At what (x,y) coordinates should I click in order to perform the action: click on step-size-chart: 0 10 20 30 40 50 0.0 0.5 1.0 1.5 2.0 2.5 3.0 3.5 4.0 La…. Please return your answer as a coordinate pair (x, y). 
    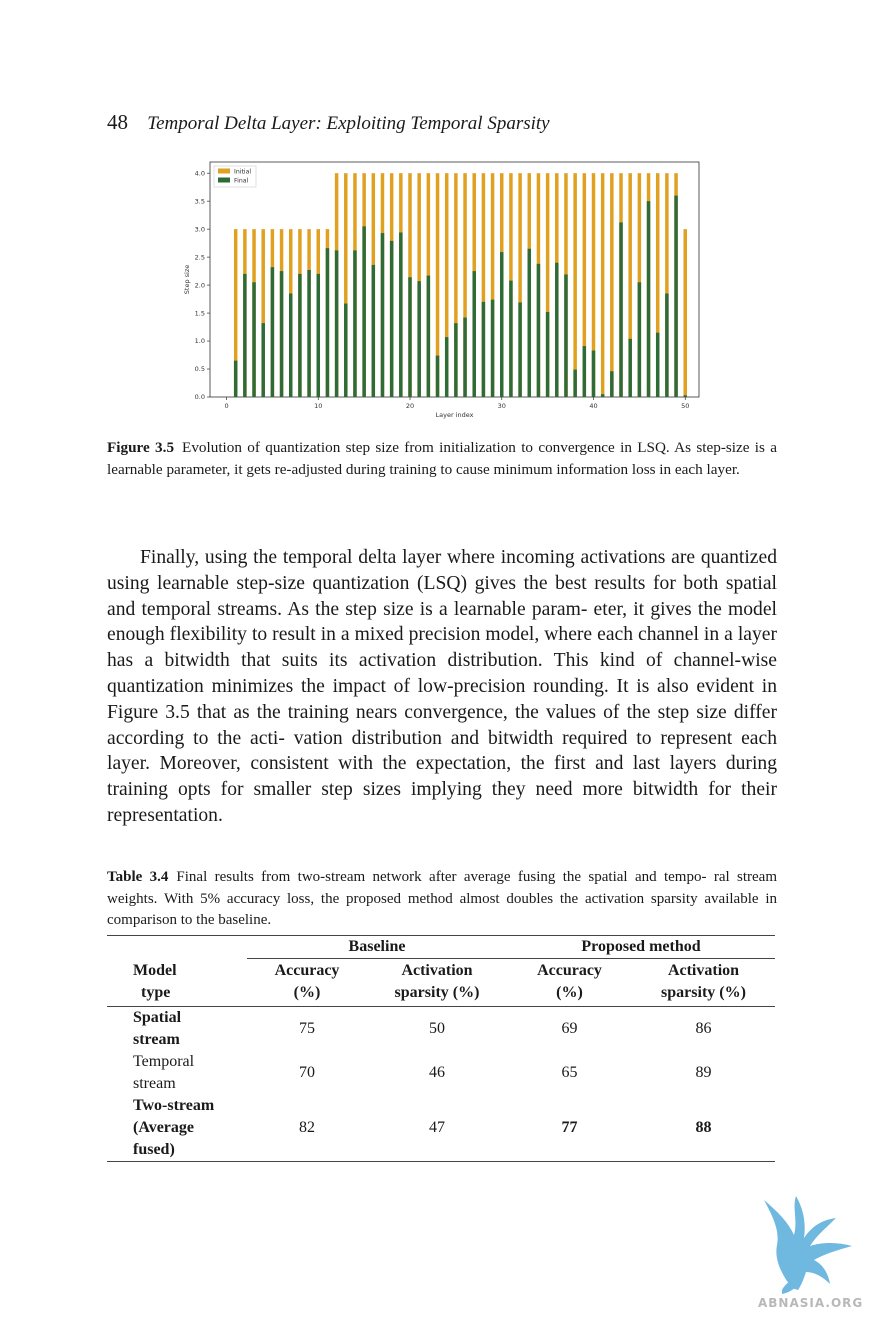
    Looking at the image, I should click on (441, 290).